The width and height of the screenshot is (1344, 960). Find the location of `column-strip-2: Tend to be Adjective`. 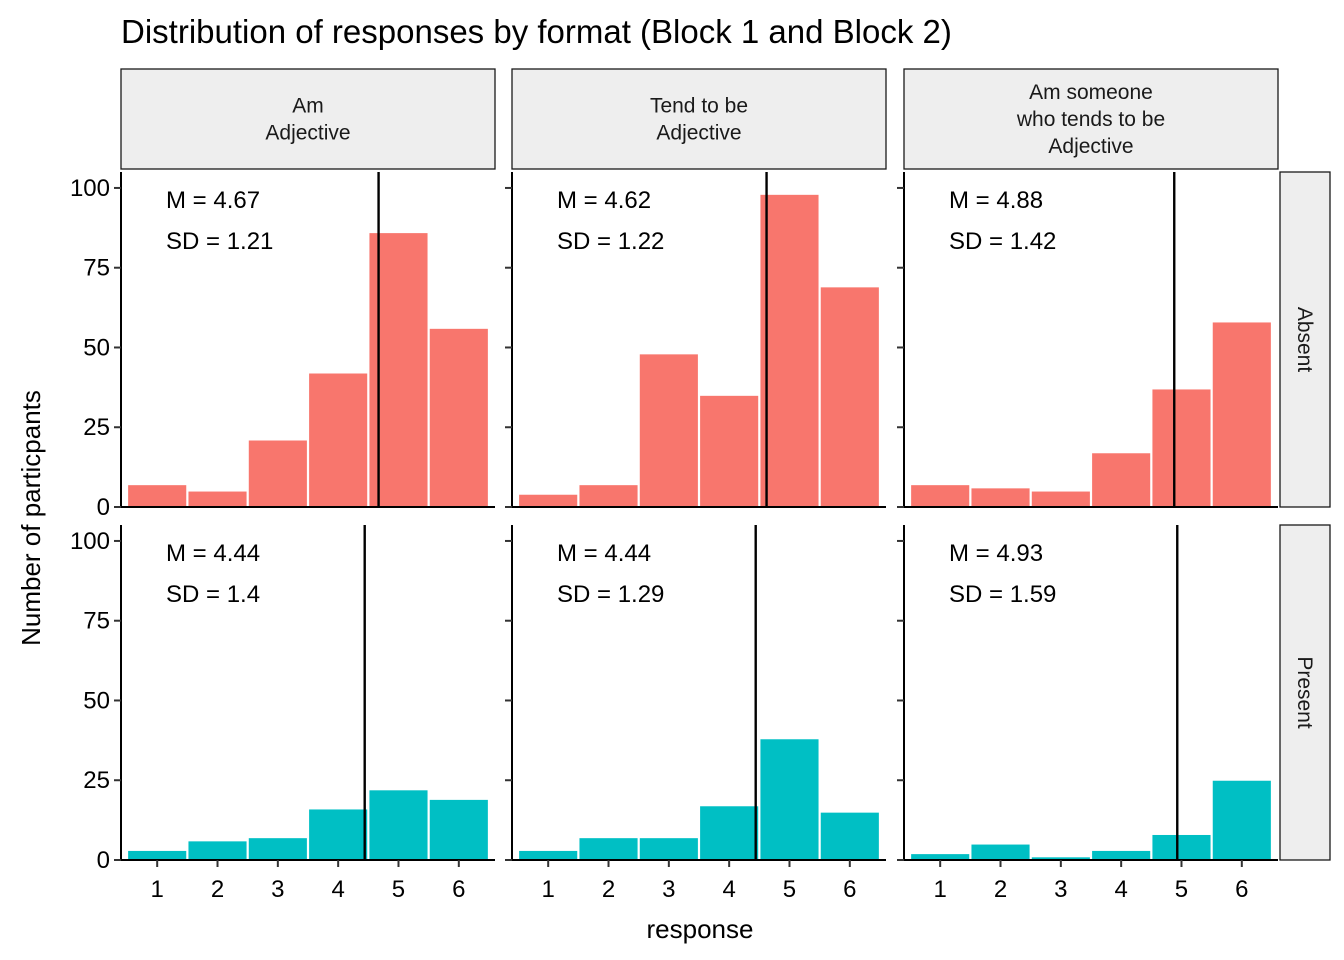

column-strip-2: Tend to be Adjective is located at coordinates (699, 119).